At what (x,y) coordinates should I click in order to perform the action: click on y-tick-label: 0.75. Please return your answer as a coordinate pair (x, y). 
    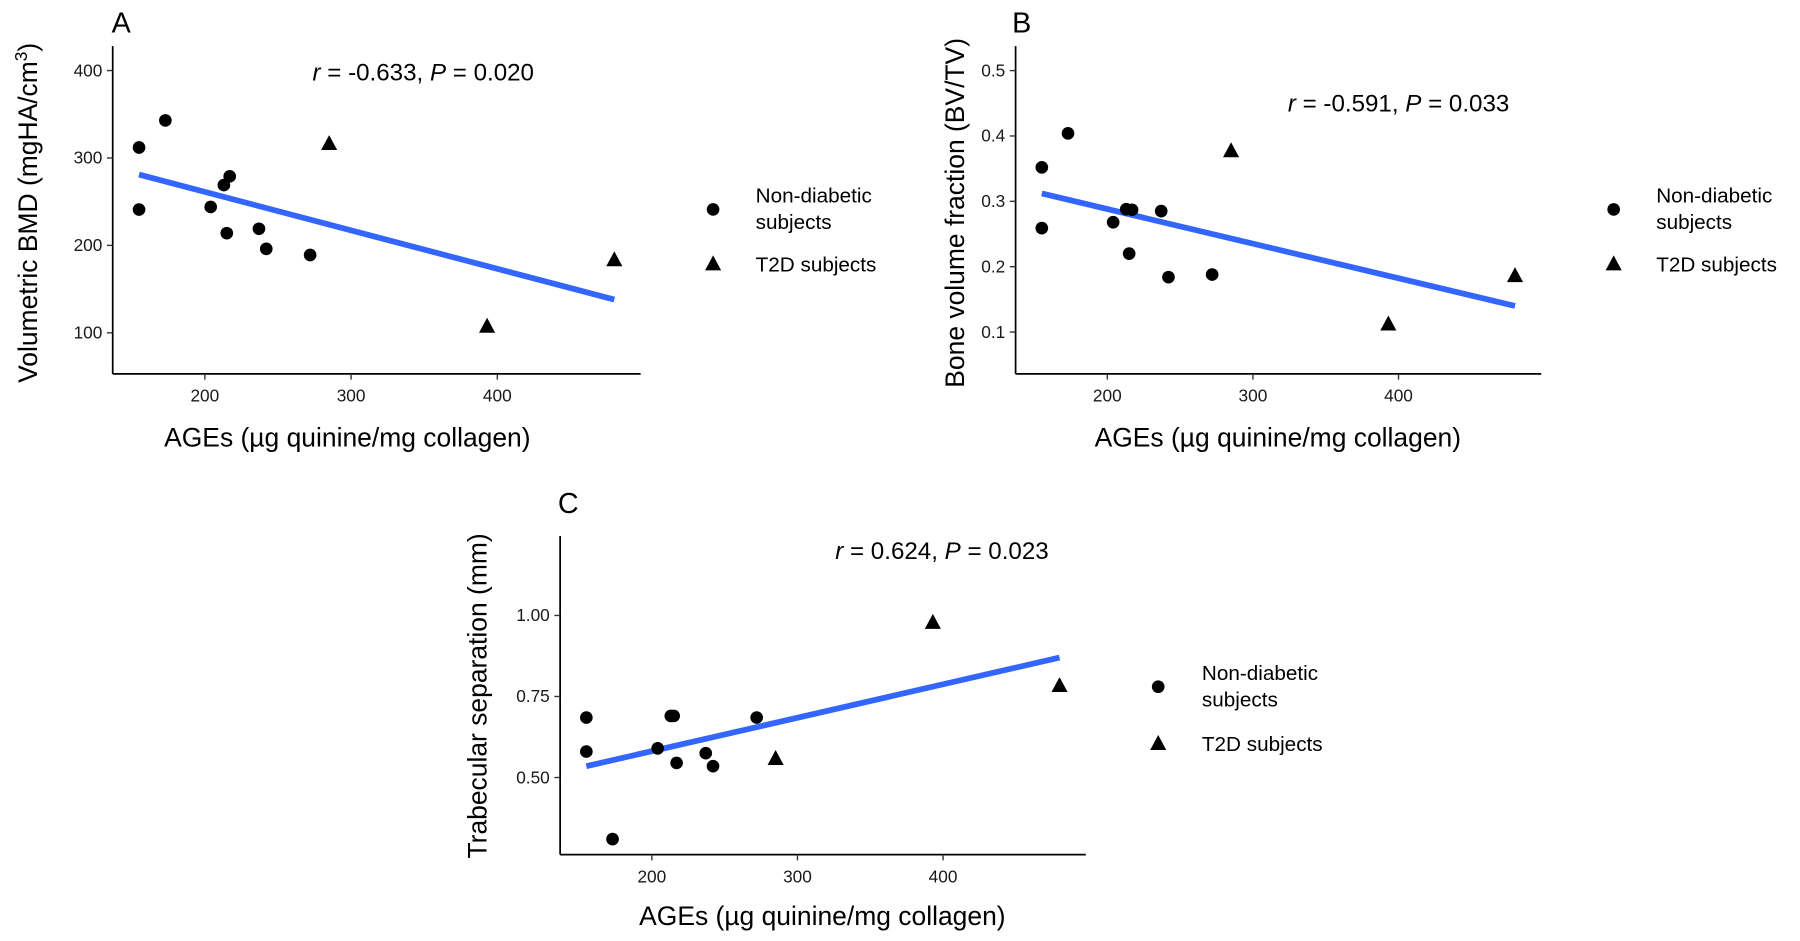
    Looking at the image, I should click on (533, 696).